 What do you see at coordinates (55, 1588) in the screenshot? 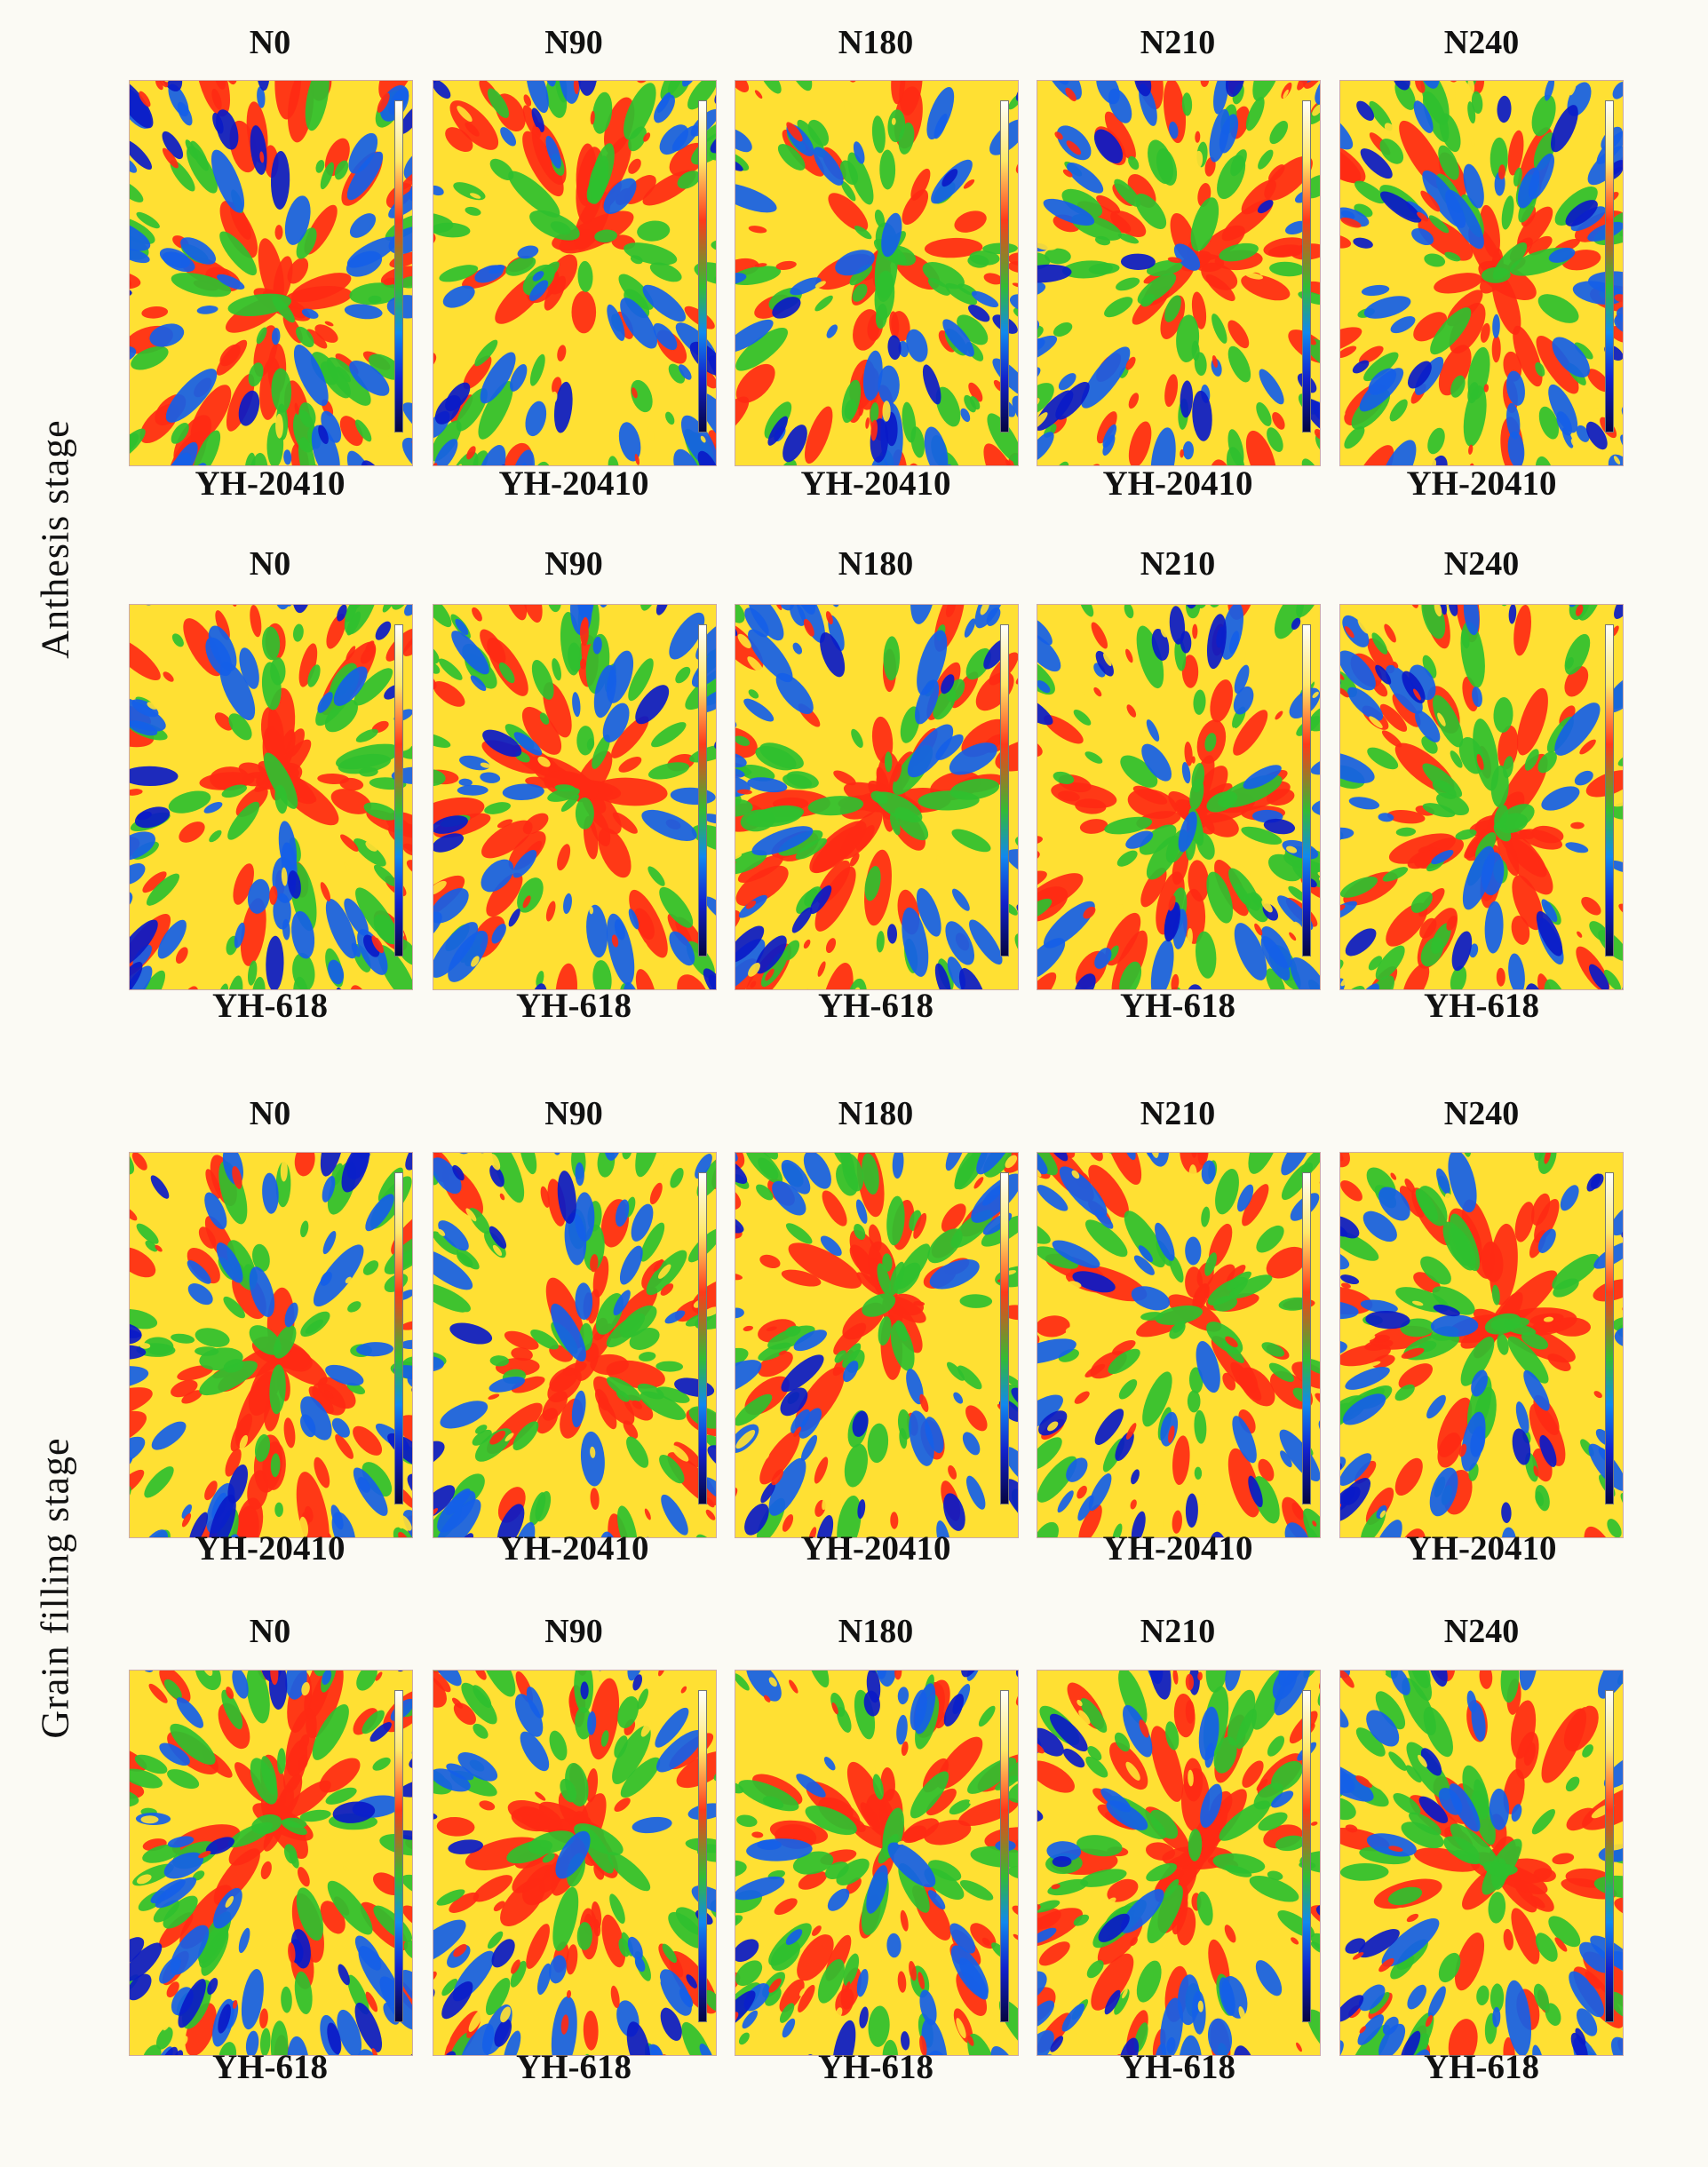
I see `stage-label: Grain filling stage` at bounding box center [55, 1588].